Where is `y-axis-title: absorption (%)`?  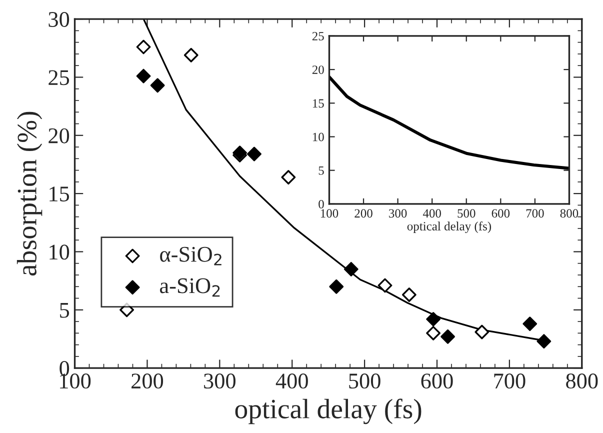 y-axis-title: absorption (%) is located at coordinates (29, 194).